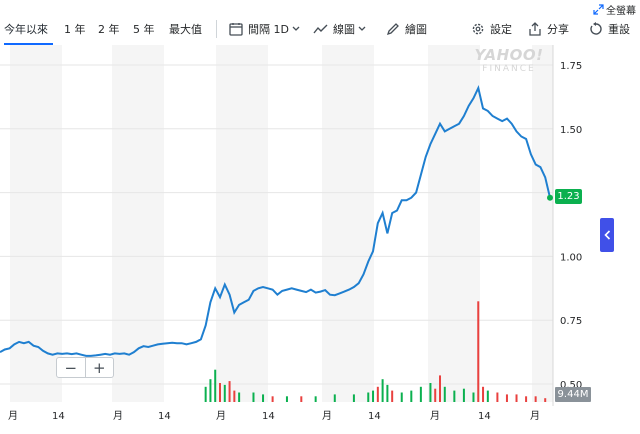 This screenshot has height=434, width=640. I want to click on chart-type-dropdown: 線圖, so click(339, 29).